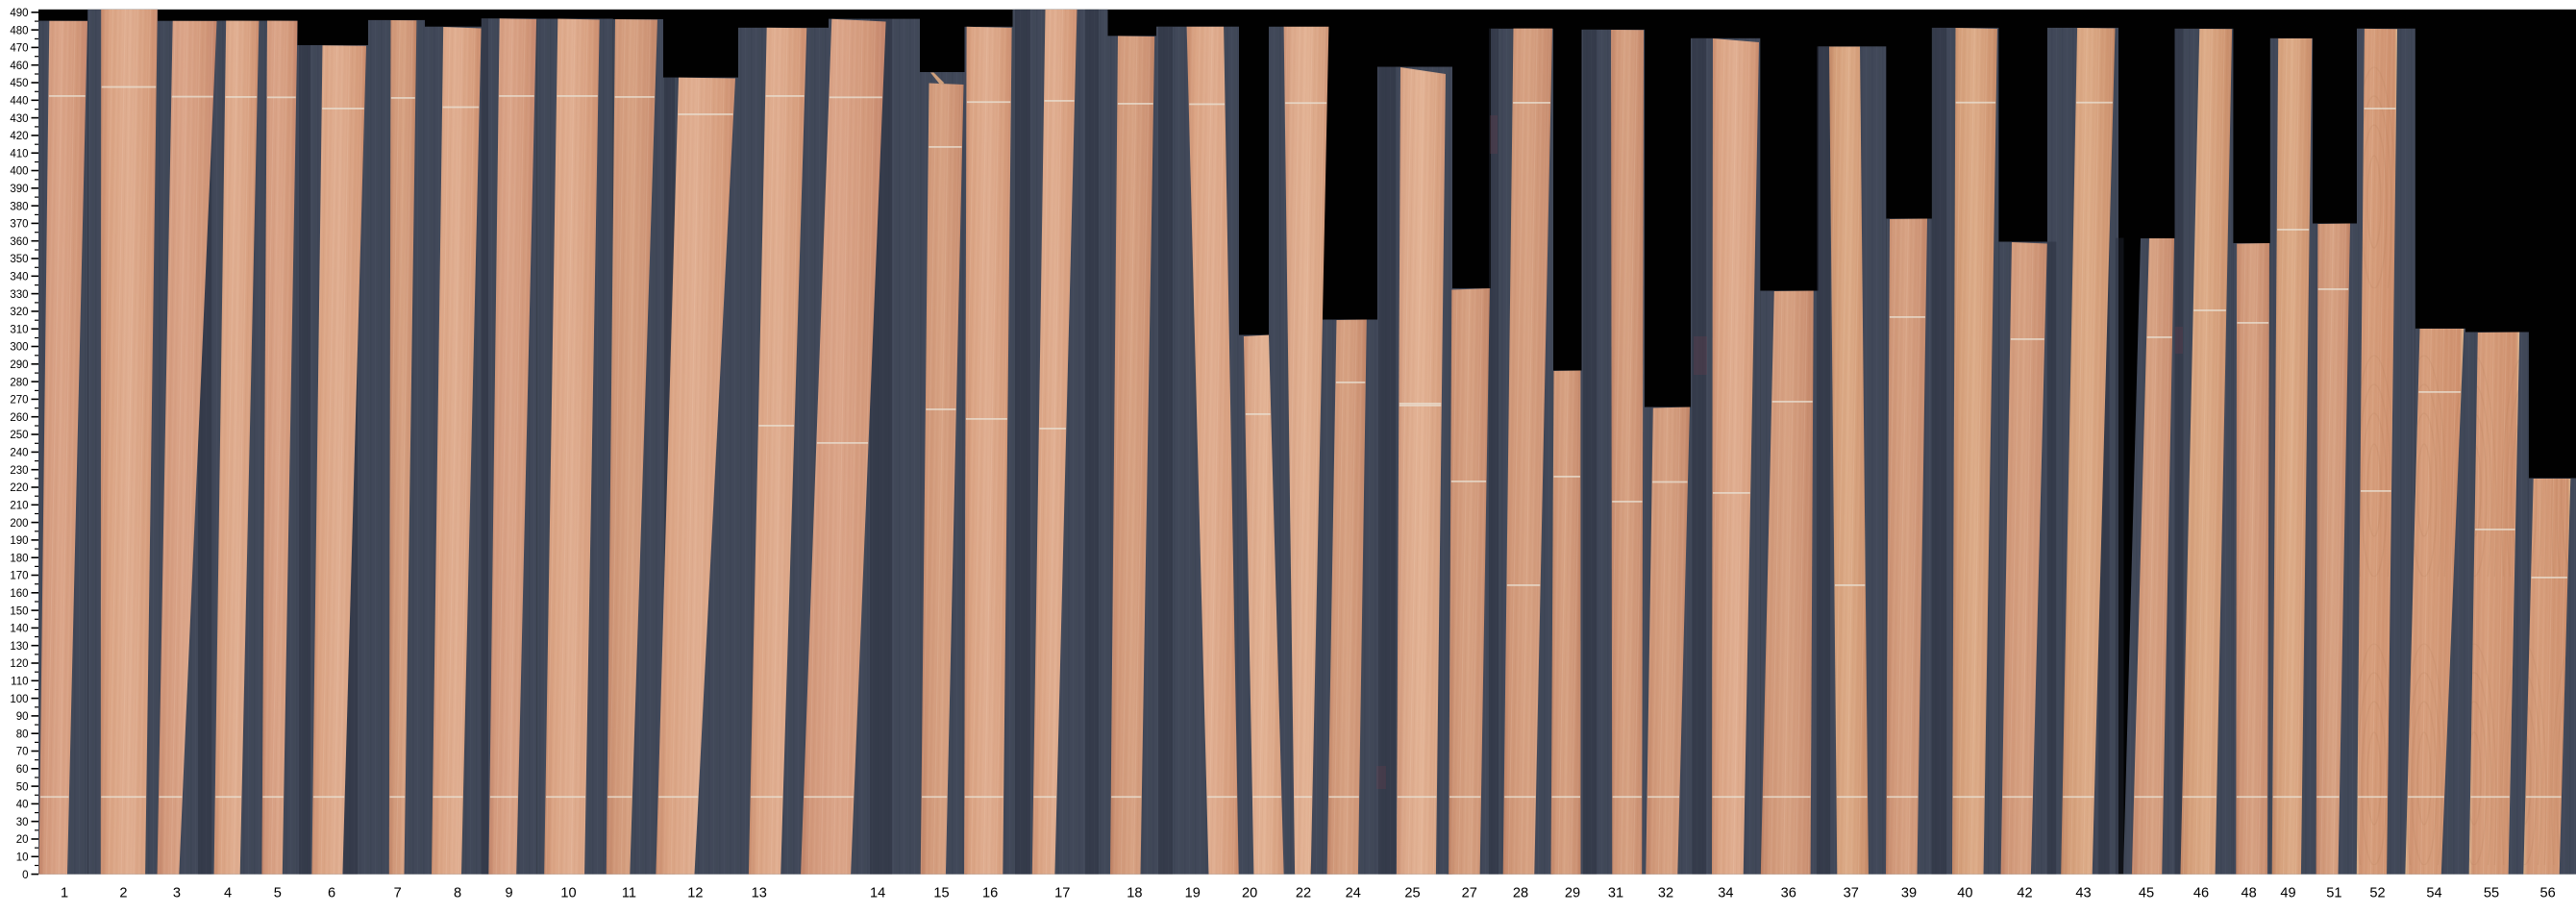 The height and width of the screenshot is (913, 2576). What do you see at coordinates (2146, 893) in the screenshot?
I see `svg-text: 45` at bounding box center [2146, 893].